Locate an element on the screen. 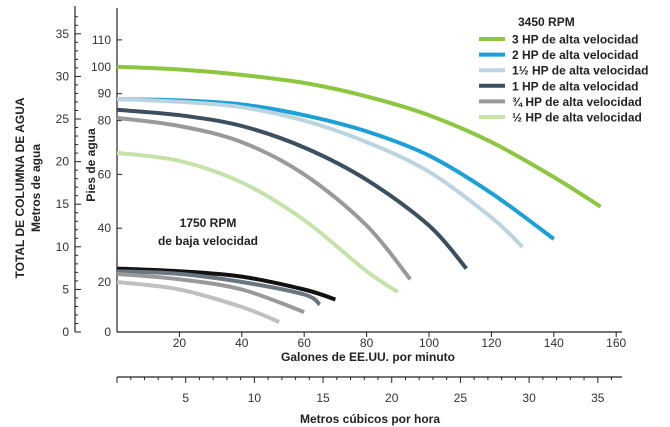  x-gpm-tick-label: 100 is located at coordinates (429, 343).